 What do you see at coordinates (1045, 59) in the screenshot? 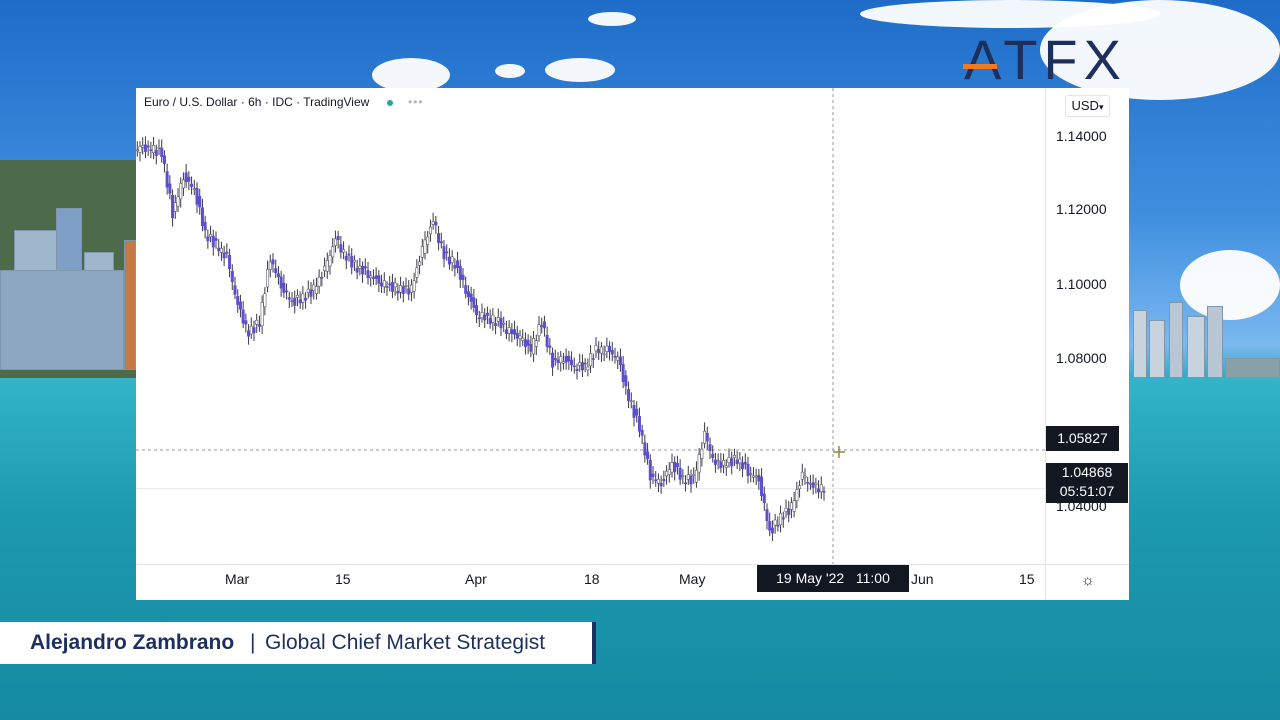
I see `atfx-logo: ATFX` at bounding box center [1045, 59].